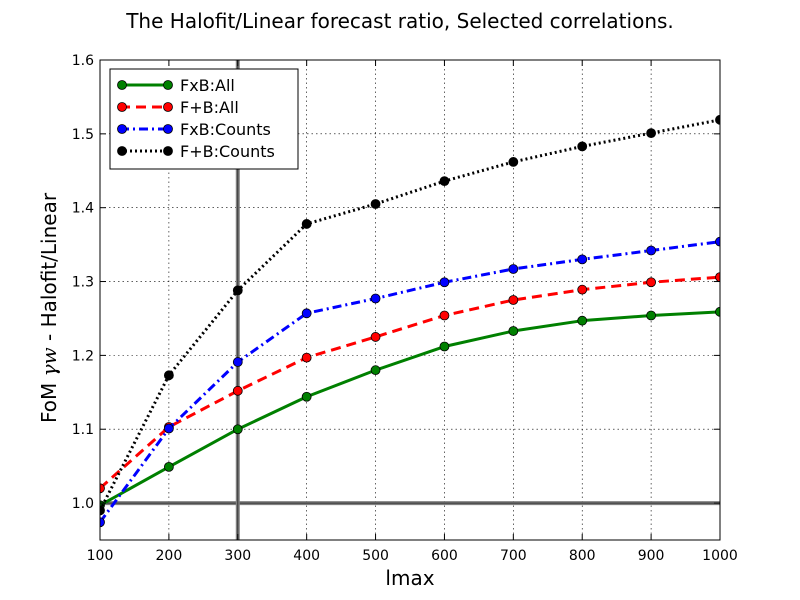 The image size is (800, 600). Describe the element at coordinates (227, 151) in the screenshot. I see `legend-label: F+B:Counts` at that location.